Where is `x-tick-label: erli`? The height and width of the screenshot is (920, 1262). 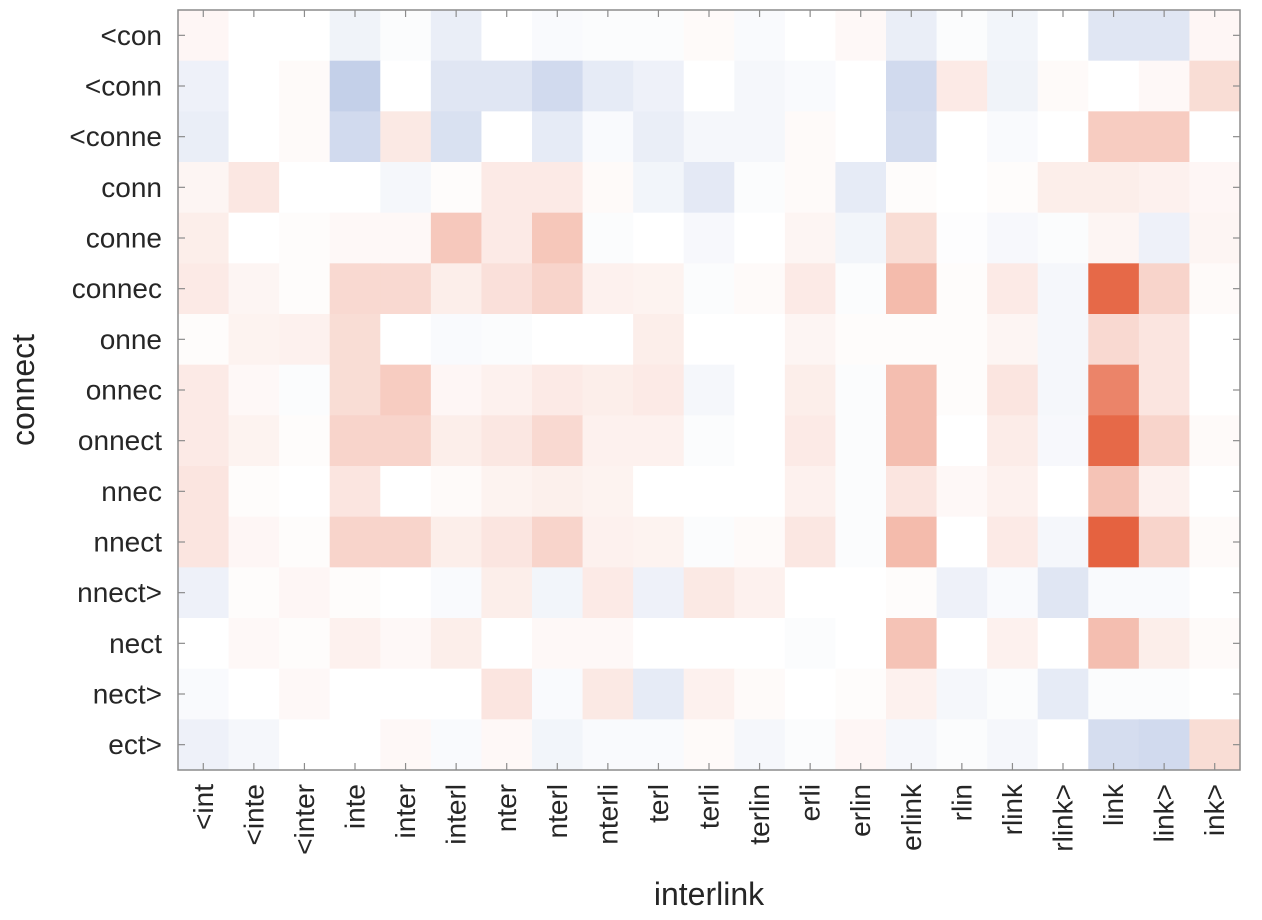 x-tick-label: erli is located at coordinates (810, 802).